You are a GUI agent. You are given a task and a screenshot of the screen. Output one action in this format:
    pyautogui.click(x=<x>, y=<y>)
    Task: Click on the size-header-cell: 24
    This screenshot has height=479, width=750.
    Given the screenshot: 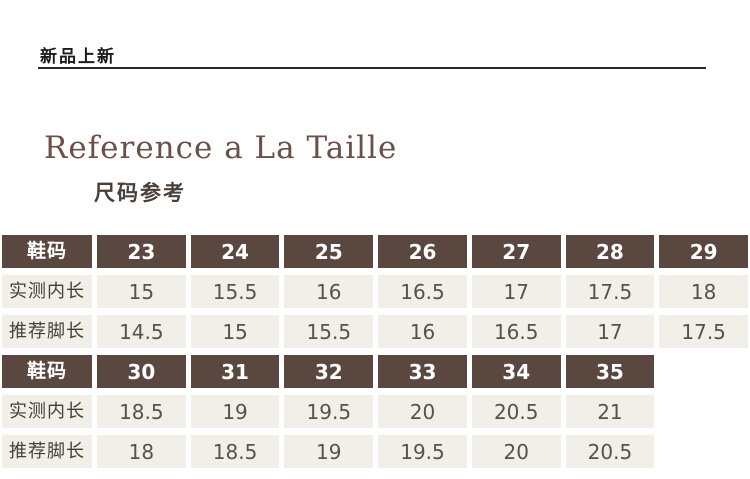 What is the action you would take?
    pyautogui.click(x=235, y=251)
    